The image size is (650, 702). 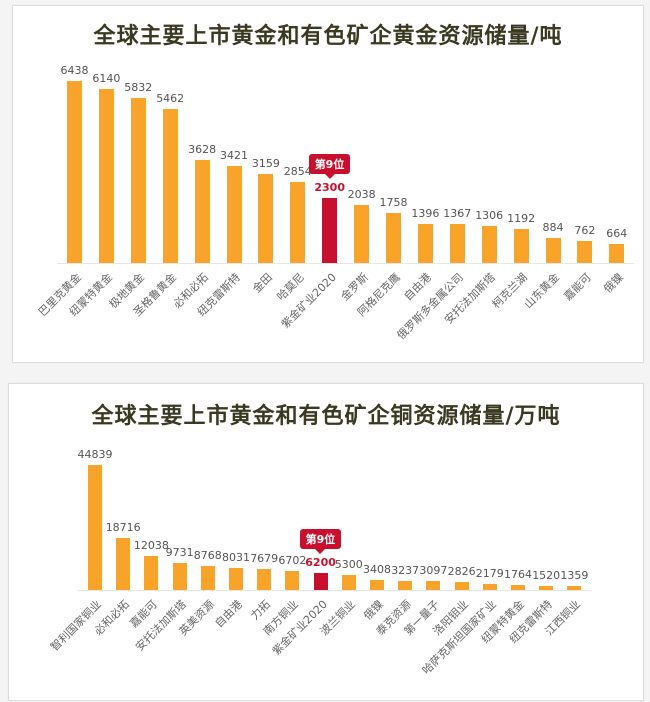 What do you see at coordinates (457, 214) in the screenshot?
I see `bar-value-label: 1367` at bounding box center [457, 214].